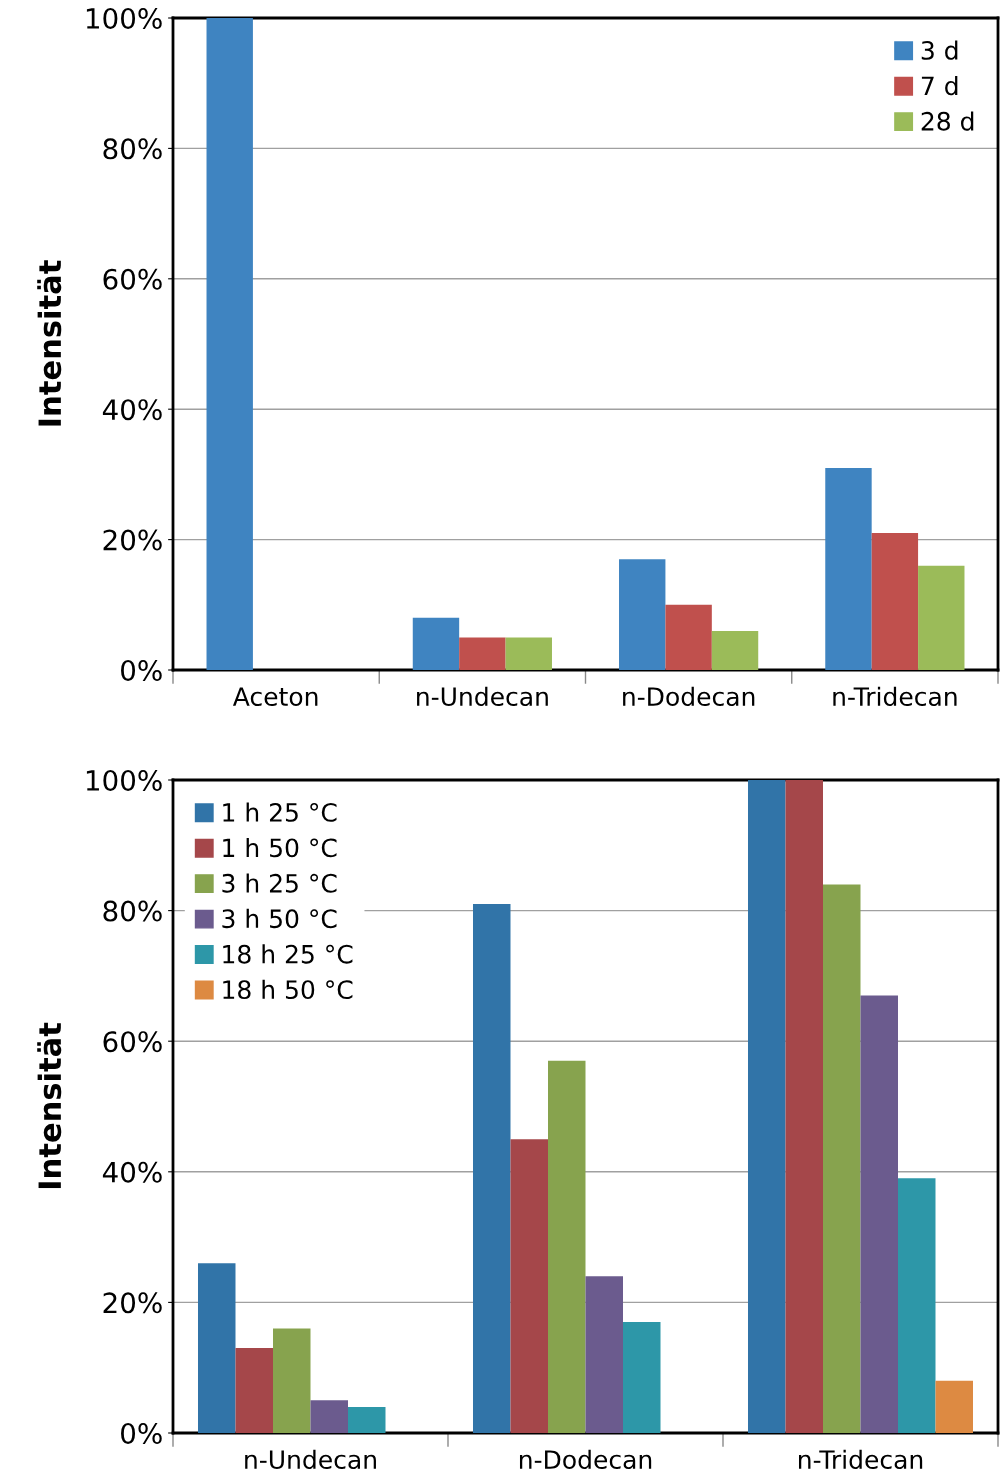 This screenshot has height=1481, width=1000. I want to click on legend-label: 3 h 50 °C, so click(279, 918).